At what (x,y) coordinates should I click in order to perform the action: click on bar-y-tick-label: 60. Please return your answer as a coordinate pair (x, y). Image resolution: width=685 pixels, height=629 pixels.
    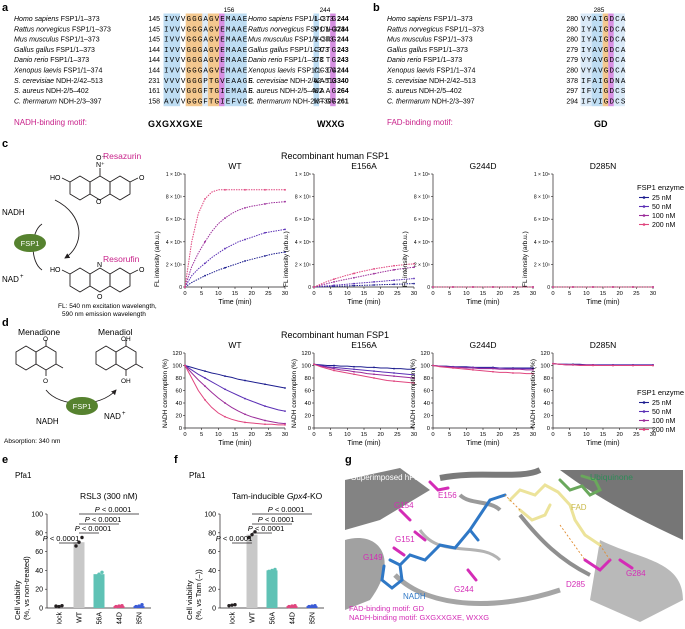
    Looking at the image, I should click on (39, 552).